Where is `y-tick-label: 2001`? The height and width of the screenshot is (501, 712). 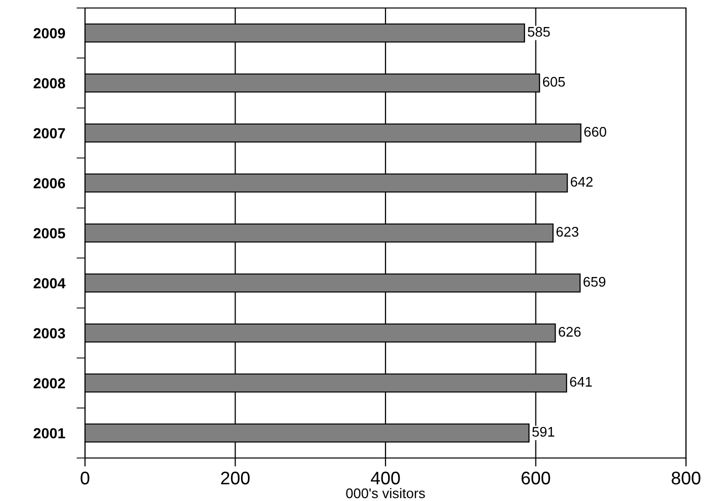 y-tick-label: 2001 is located at coordinates (50, 433).